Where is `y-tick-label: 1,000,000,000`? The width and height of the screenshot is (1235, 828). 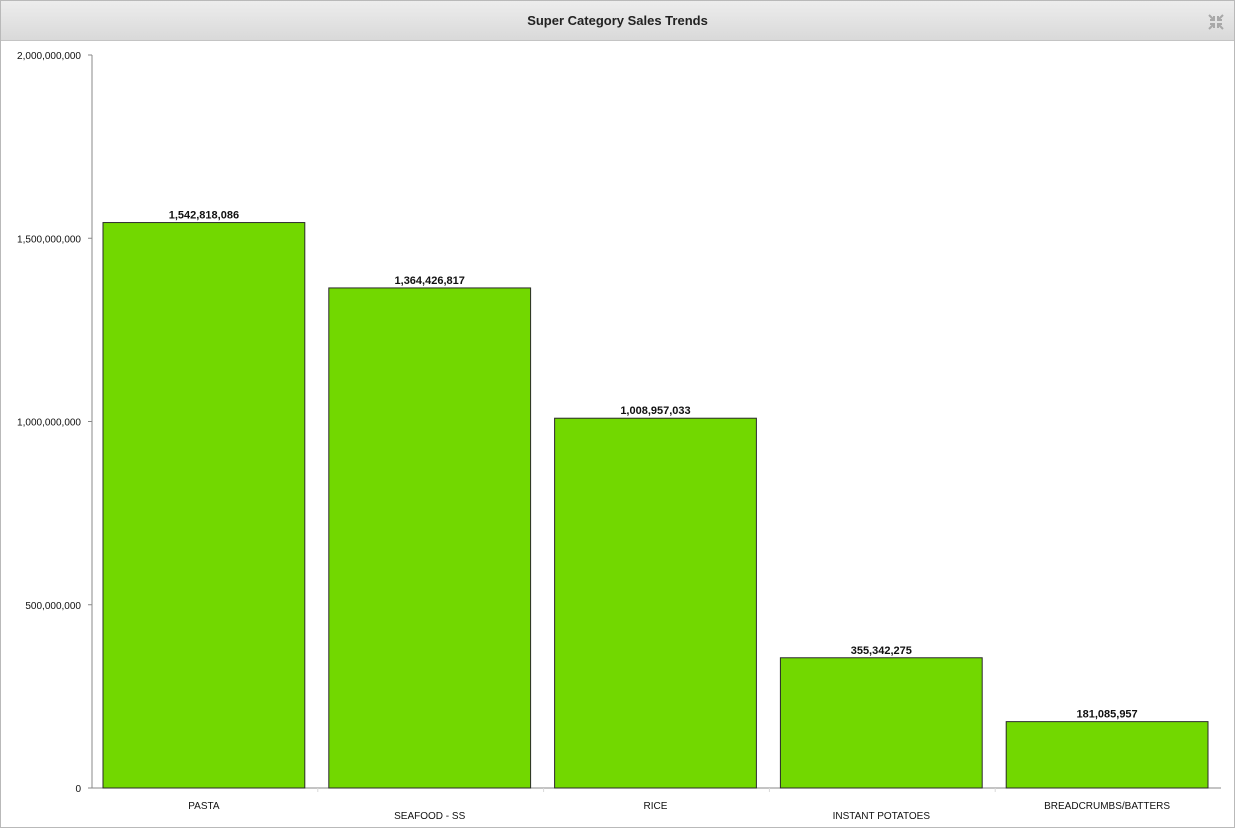
y-tick-label: 1,000,000,000 is located at coordinates (49, 423).